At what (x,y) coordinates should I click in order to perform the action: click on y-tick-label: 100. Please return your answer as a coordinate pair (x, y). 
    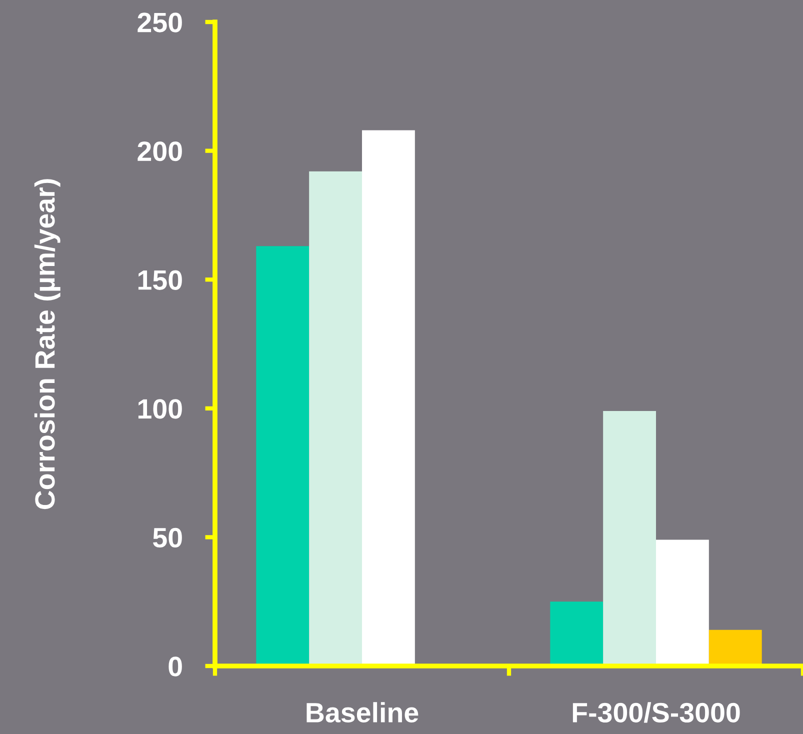
    Looking at the image, I should click on (160, 409).